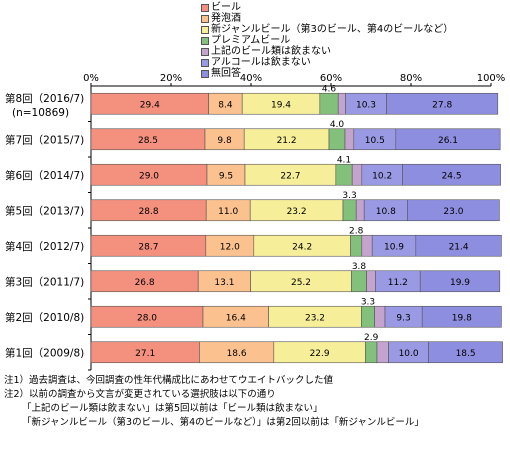  Describe the element at coordinates (225, 105) in the screenshot. I see `data-label: 8.4` at that location.